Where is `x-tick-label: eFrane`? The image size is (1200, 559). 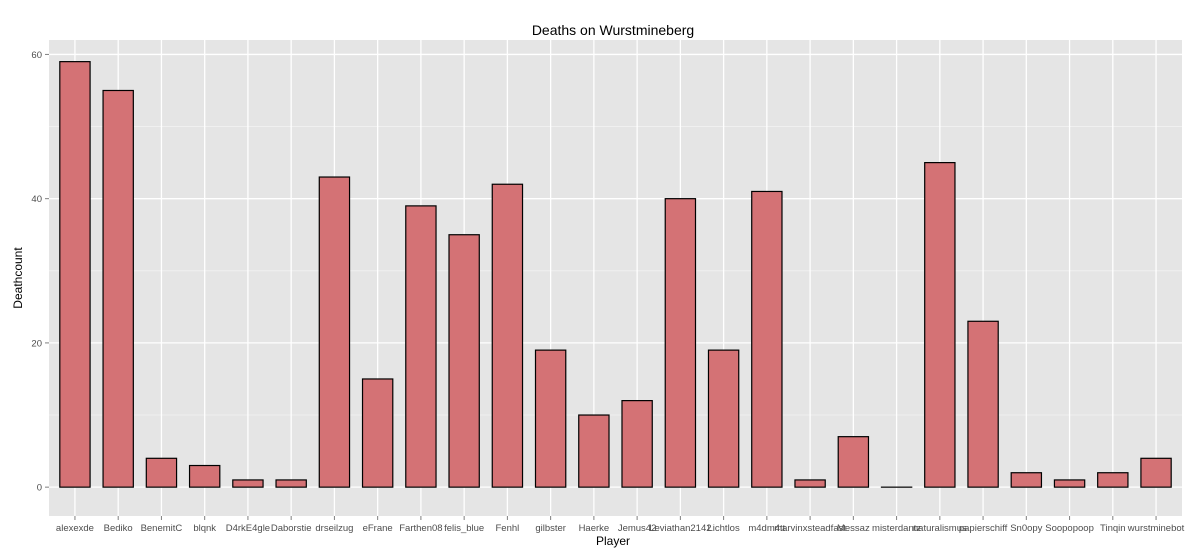
x-tick-label: eFrane is located at coordinates (378, 528).